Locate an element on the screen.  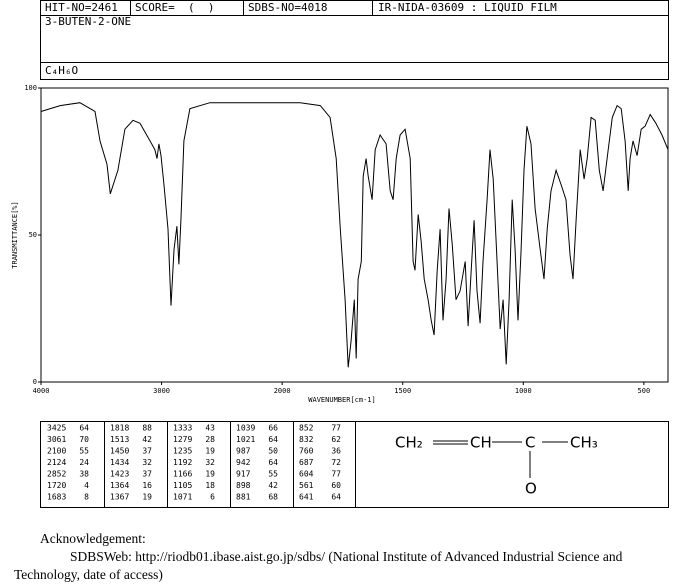
peak-cell: 1166 is located at coordinates (182, 474).